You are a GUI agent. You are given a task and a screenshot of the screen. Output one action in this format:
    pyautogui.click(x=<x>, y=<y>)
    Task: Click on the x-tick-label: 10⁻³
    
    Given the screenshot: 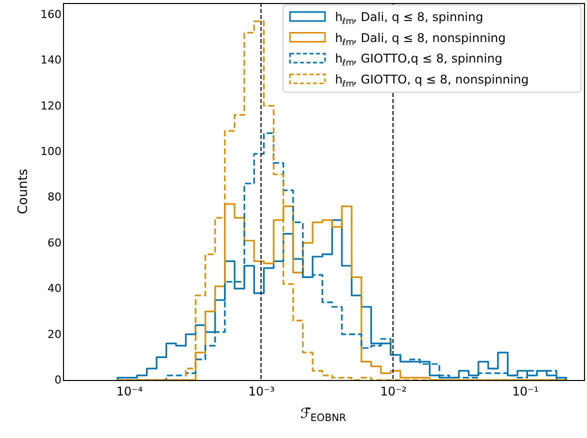 What is the action you would take?
    pyautogui.click(x=261, y=391)
    